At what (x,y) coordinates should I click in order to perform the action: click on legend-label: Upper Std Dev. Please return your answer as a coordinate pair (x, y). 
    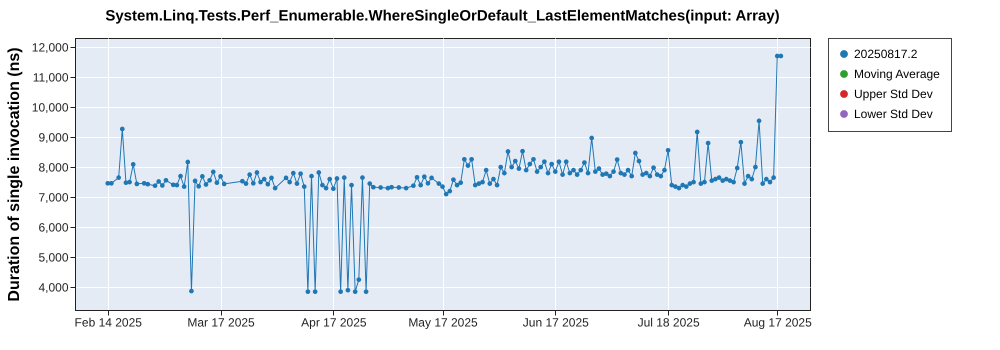
    Looking at the image, I should click on (893, 94).